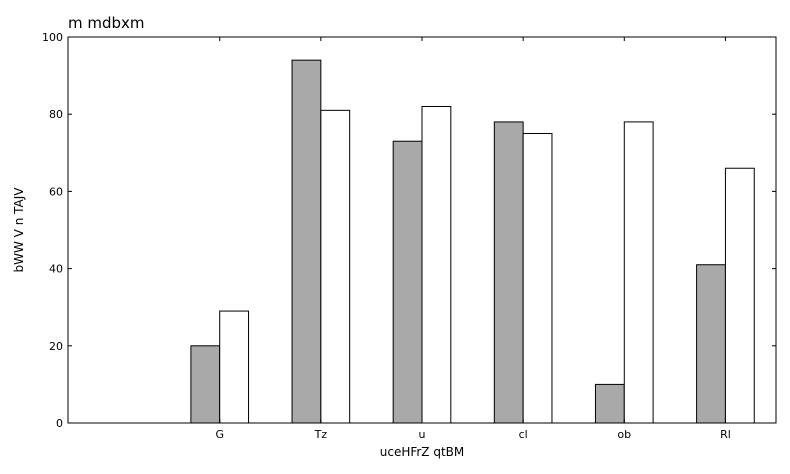  What do you see at coordinates (739, 295) in the screenshot?
I see `bar-series2-Rl` at bounding box center [739, 295].